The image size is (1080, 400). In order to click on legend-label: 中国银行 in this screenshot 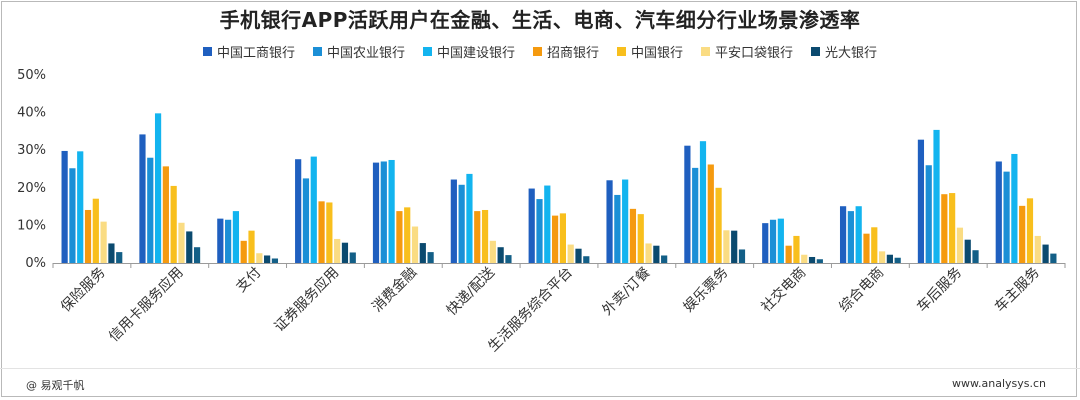, I will do `click(657, 53)`.